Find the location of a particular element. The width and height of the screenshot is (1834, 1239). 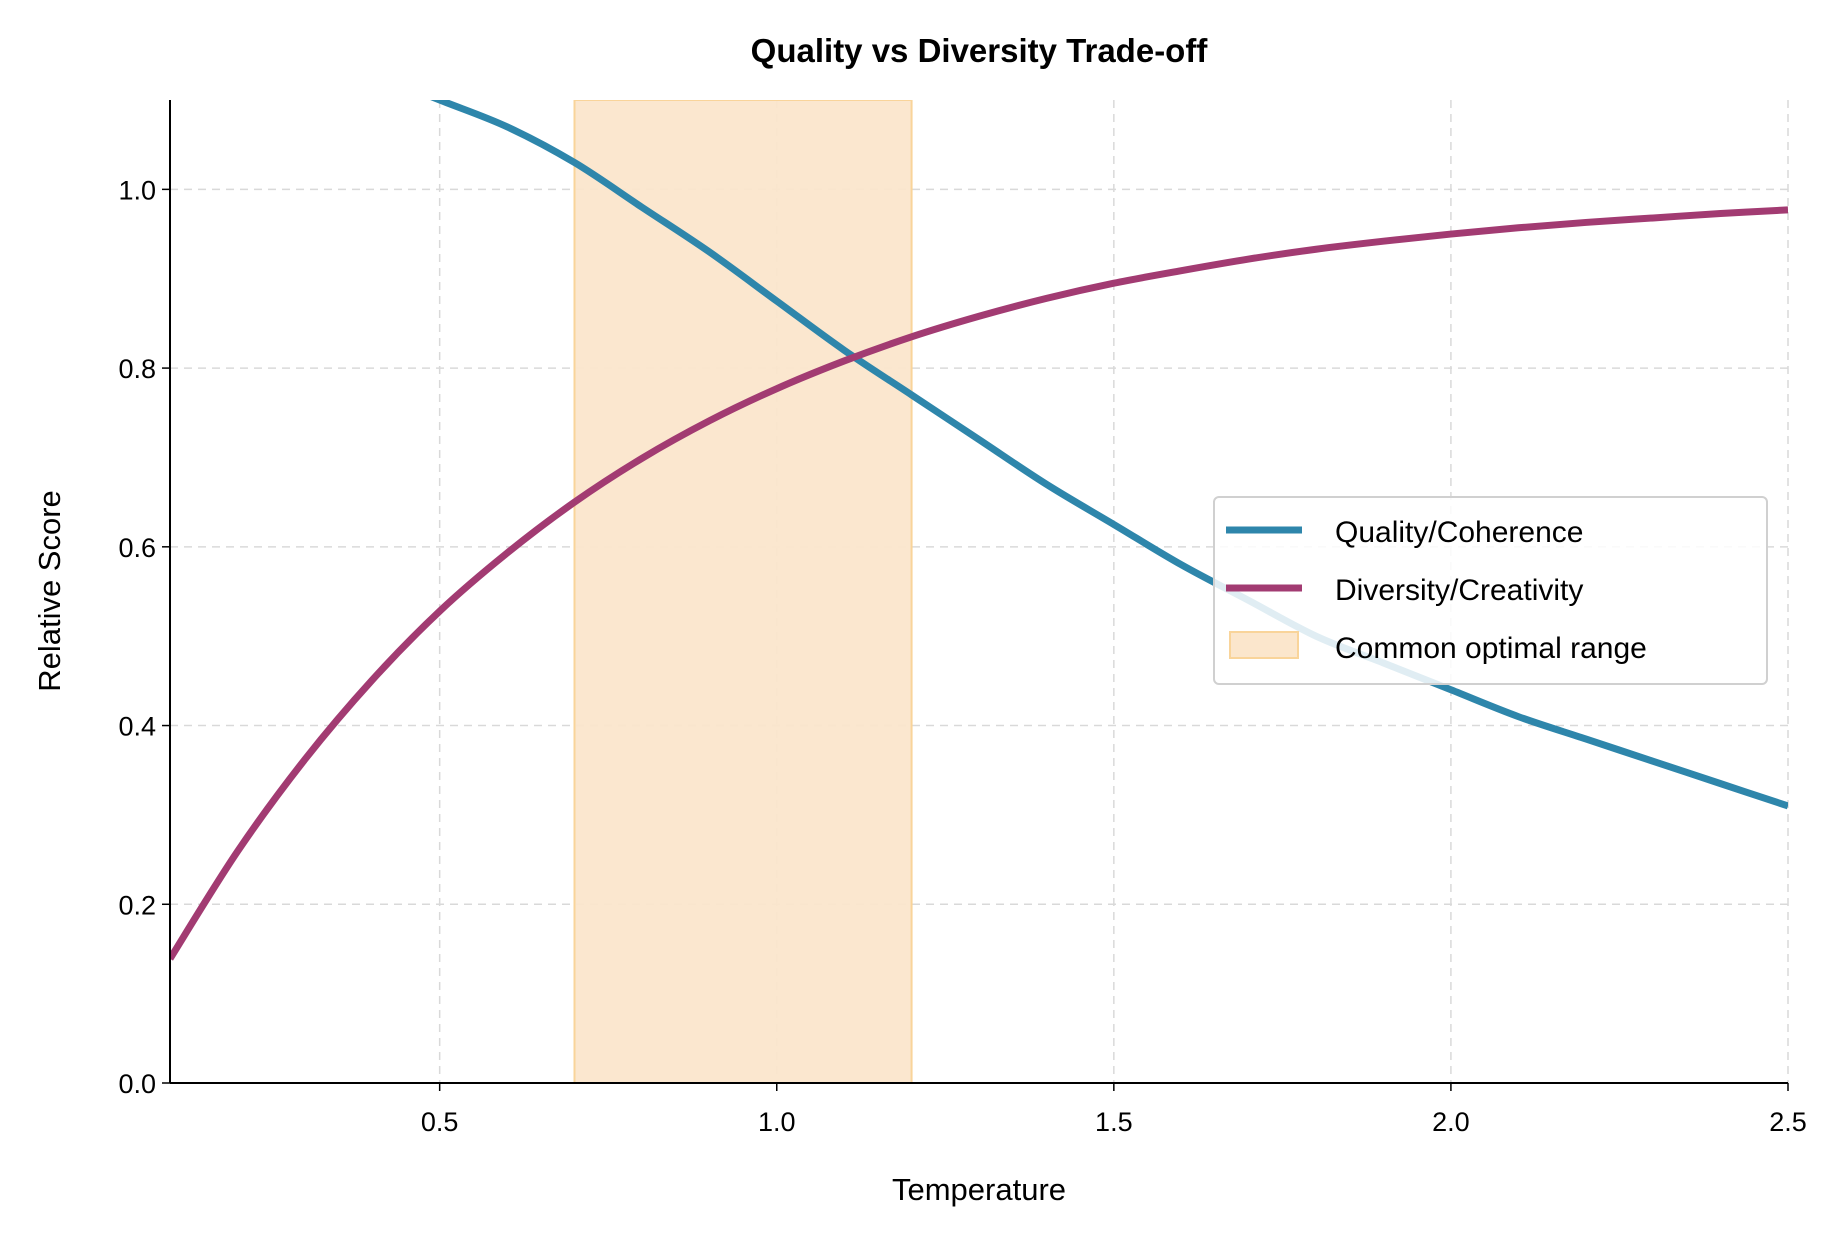

optimal-range-span is located at coordinates (743, 591).